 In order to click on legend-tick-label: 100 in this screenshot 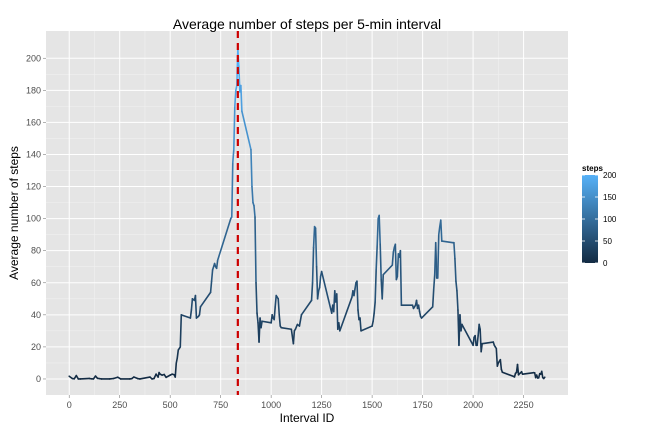, I will do `click(610, 219)`.